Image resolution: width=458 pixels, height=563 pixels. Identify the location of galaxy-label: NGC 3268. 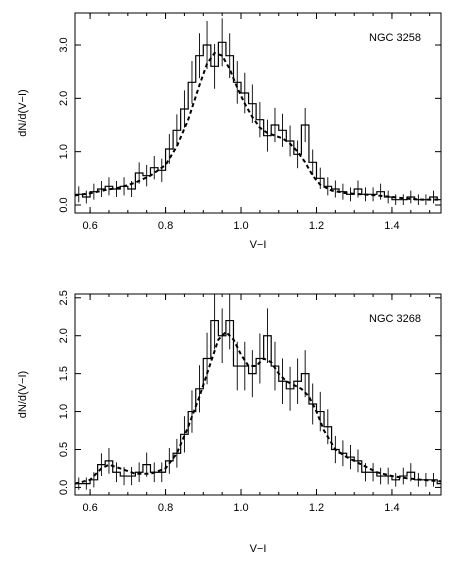
(395, 319).